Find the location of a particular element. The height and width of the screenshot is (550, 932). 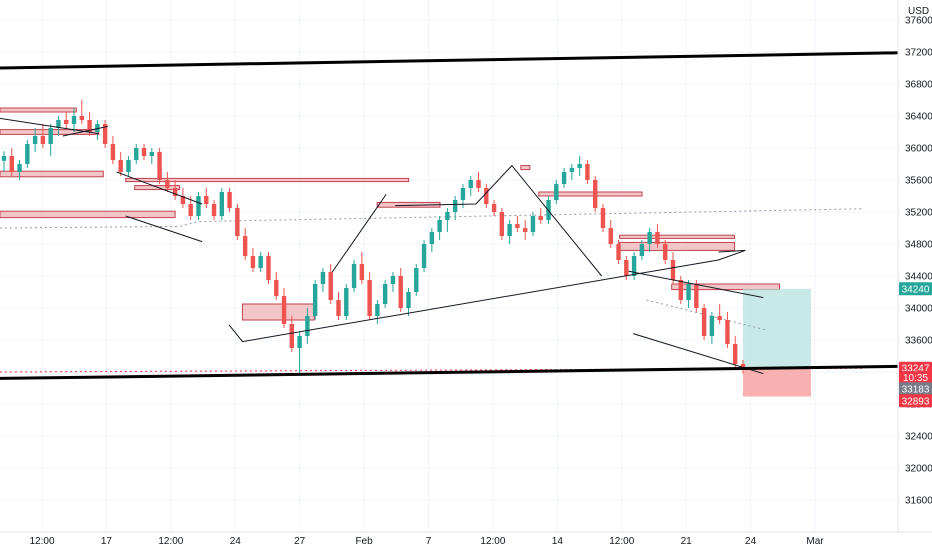

x-tick-label: 27 is located at coordinates (300, 541).